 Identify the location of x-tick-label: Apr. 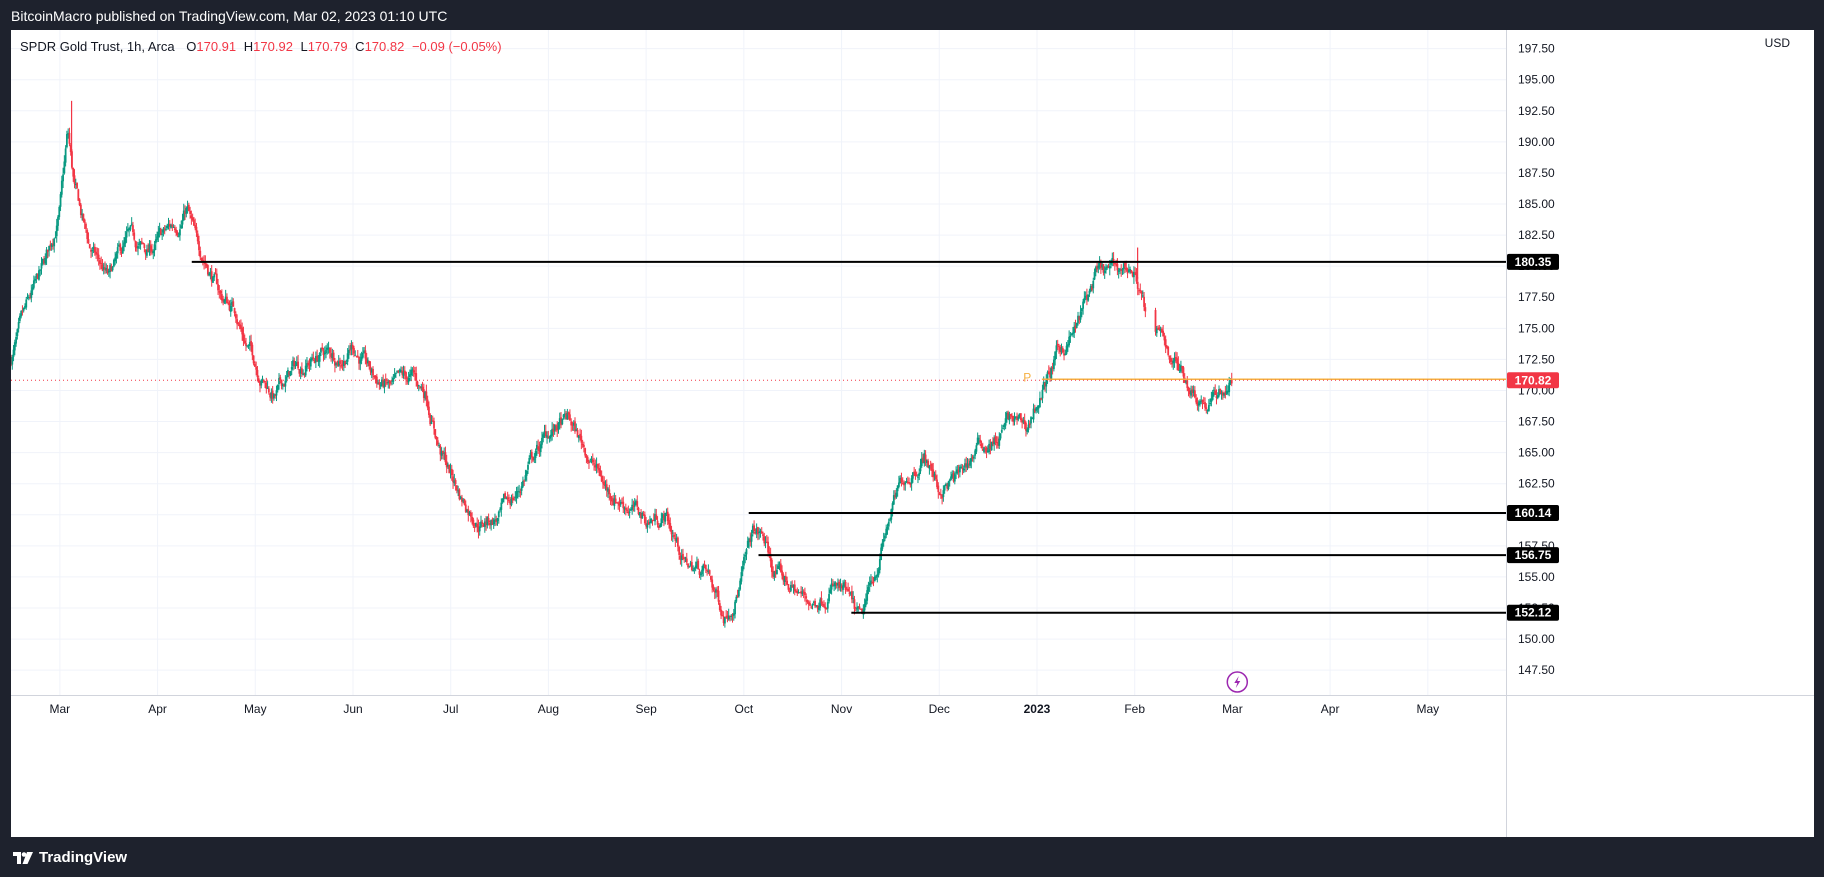
(1330, 709).